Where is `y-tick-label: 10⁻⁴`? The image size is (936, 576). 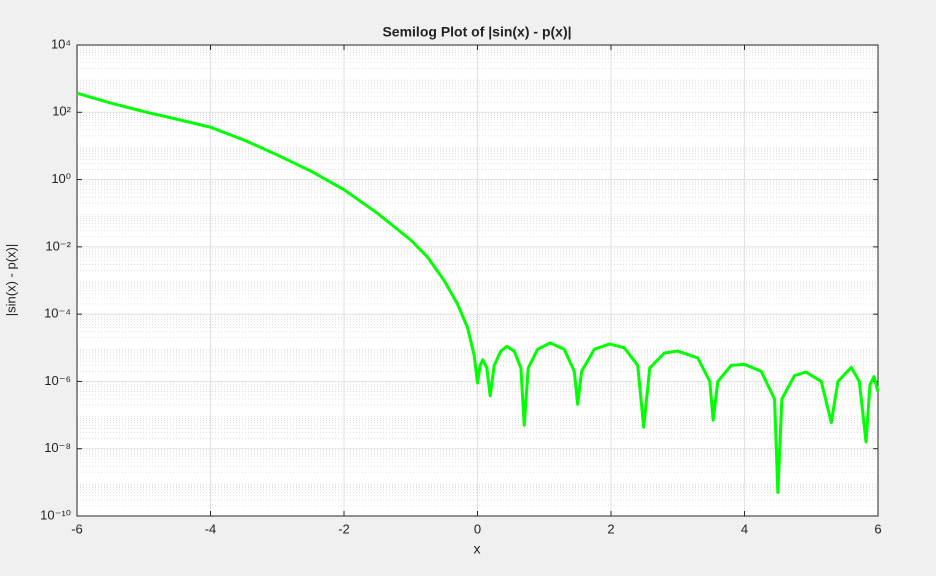 y-tick-label: 10⁻⁴ is located at coordinates (57, 313).